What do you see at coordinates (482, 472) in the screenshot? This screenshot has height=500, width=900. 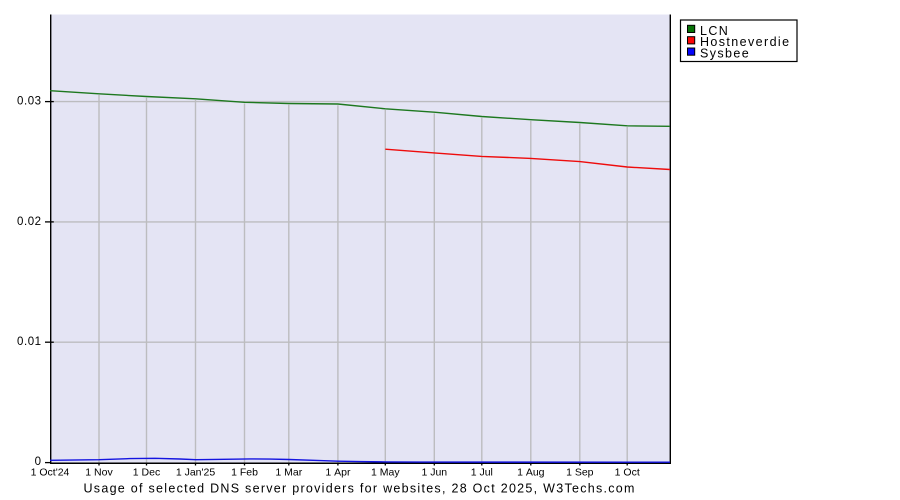 I see `svg-text: 1 Jul` at bounding box center [482, 472].